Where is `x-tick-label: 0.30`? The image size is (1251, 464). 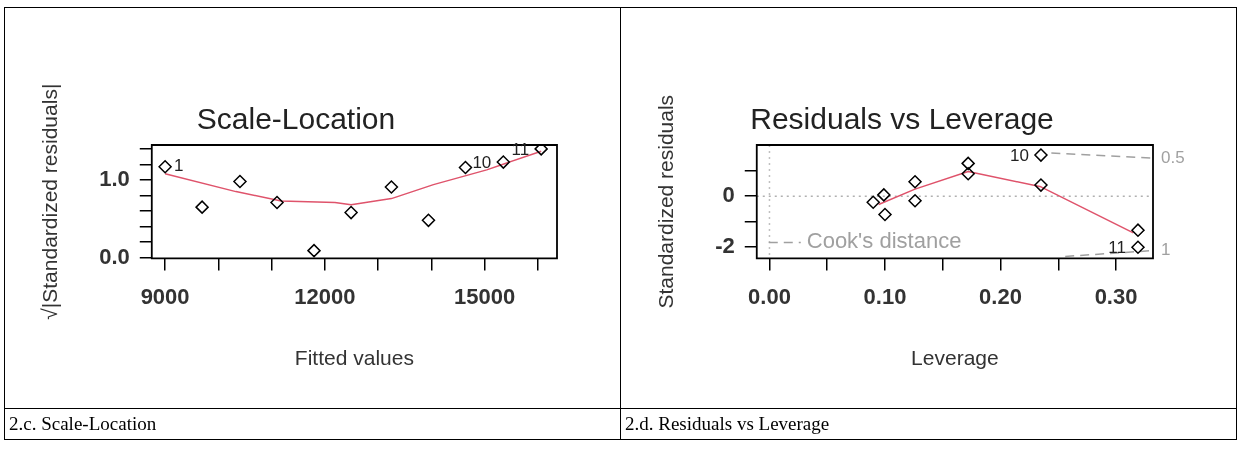
x-tick-label: 0.30 is located at coordinates (1116, 296).